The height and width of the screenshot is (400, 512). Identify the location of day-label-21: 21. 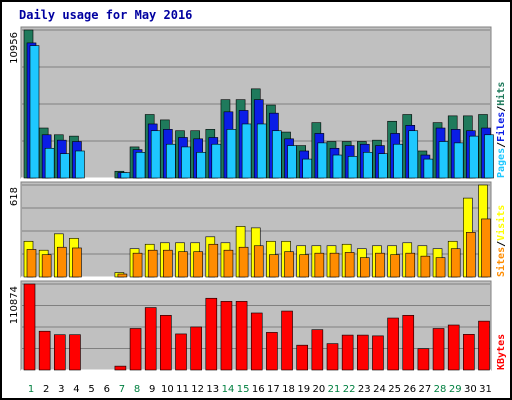
(334, 389).